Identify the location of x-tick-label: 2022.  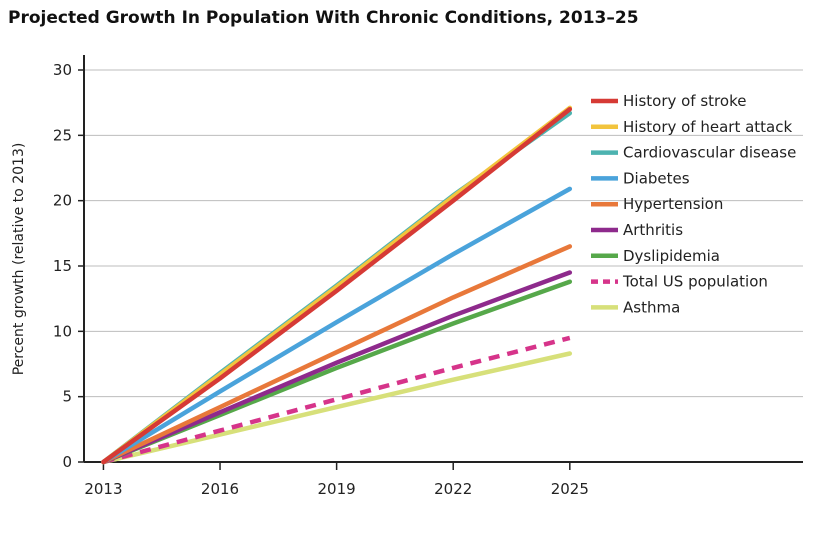
(453, 489).